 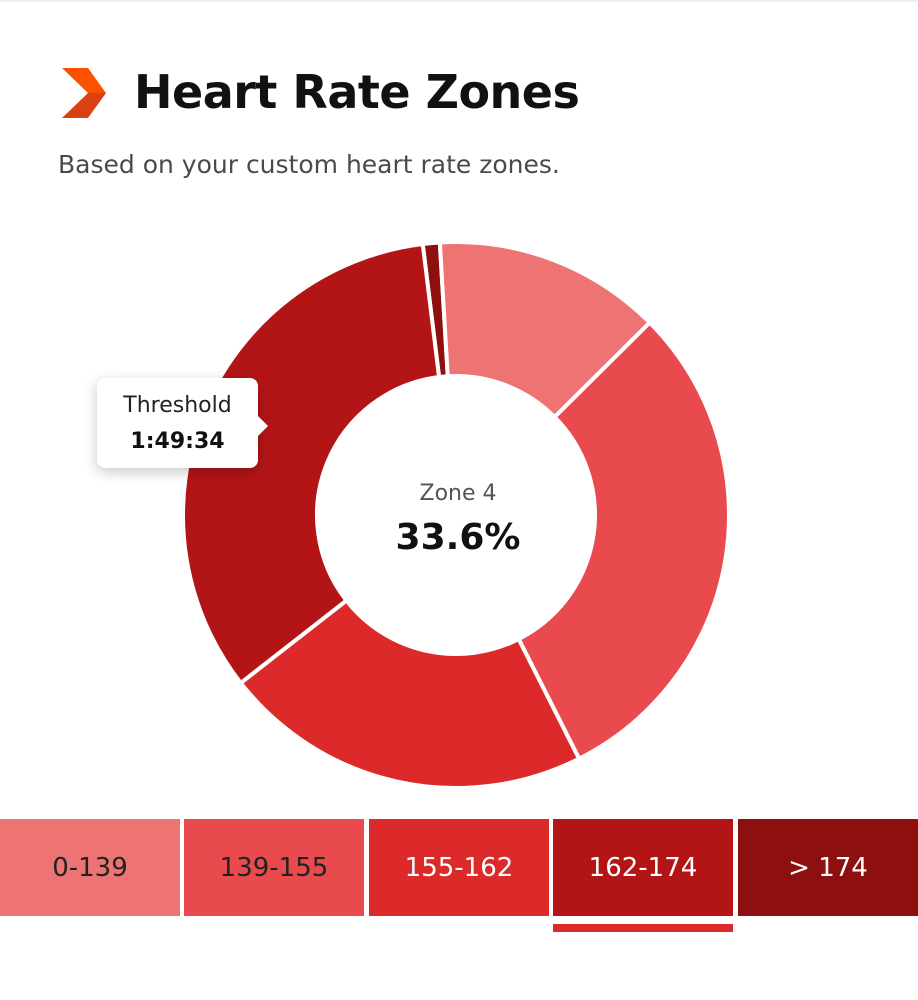 What do you see at coordinates (309, 164) in the screenshot?
I see `page-subtitle: Based on your custom heart rate zones.` at bounding box center [309, 164].